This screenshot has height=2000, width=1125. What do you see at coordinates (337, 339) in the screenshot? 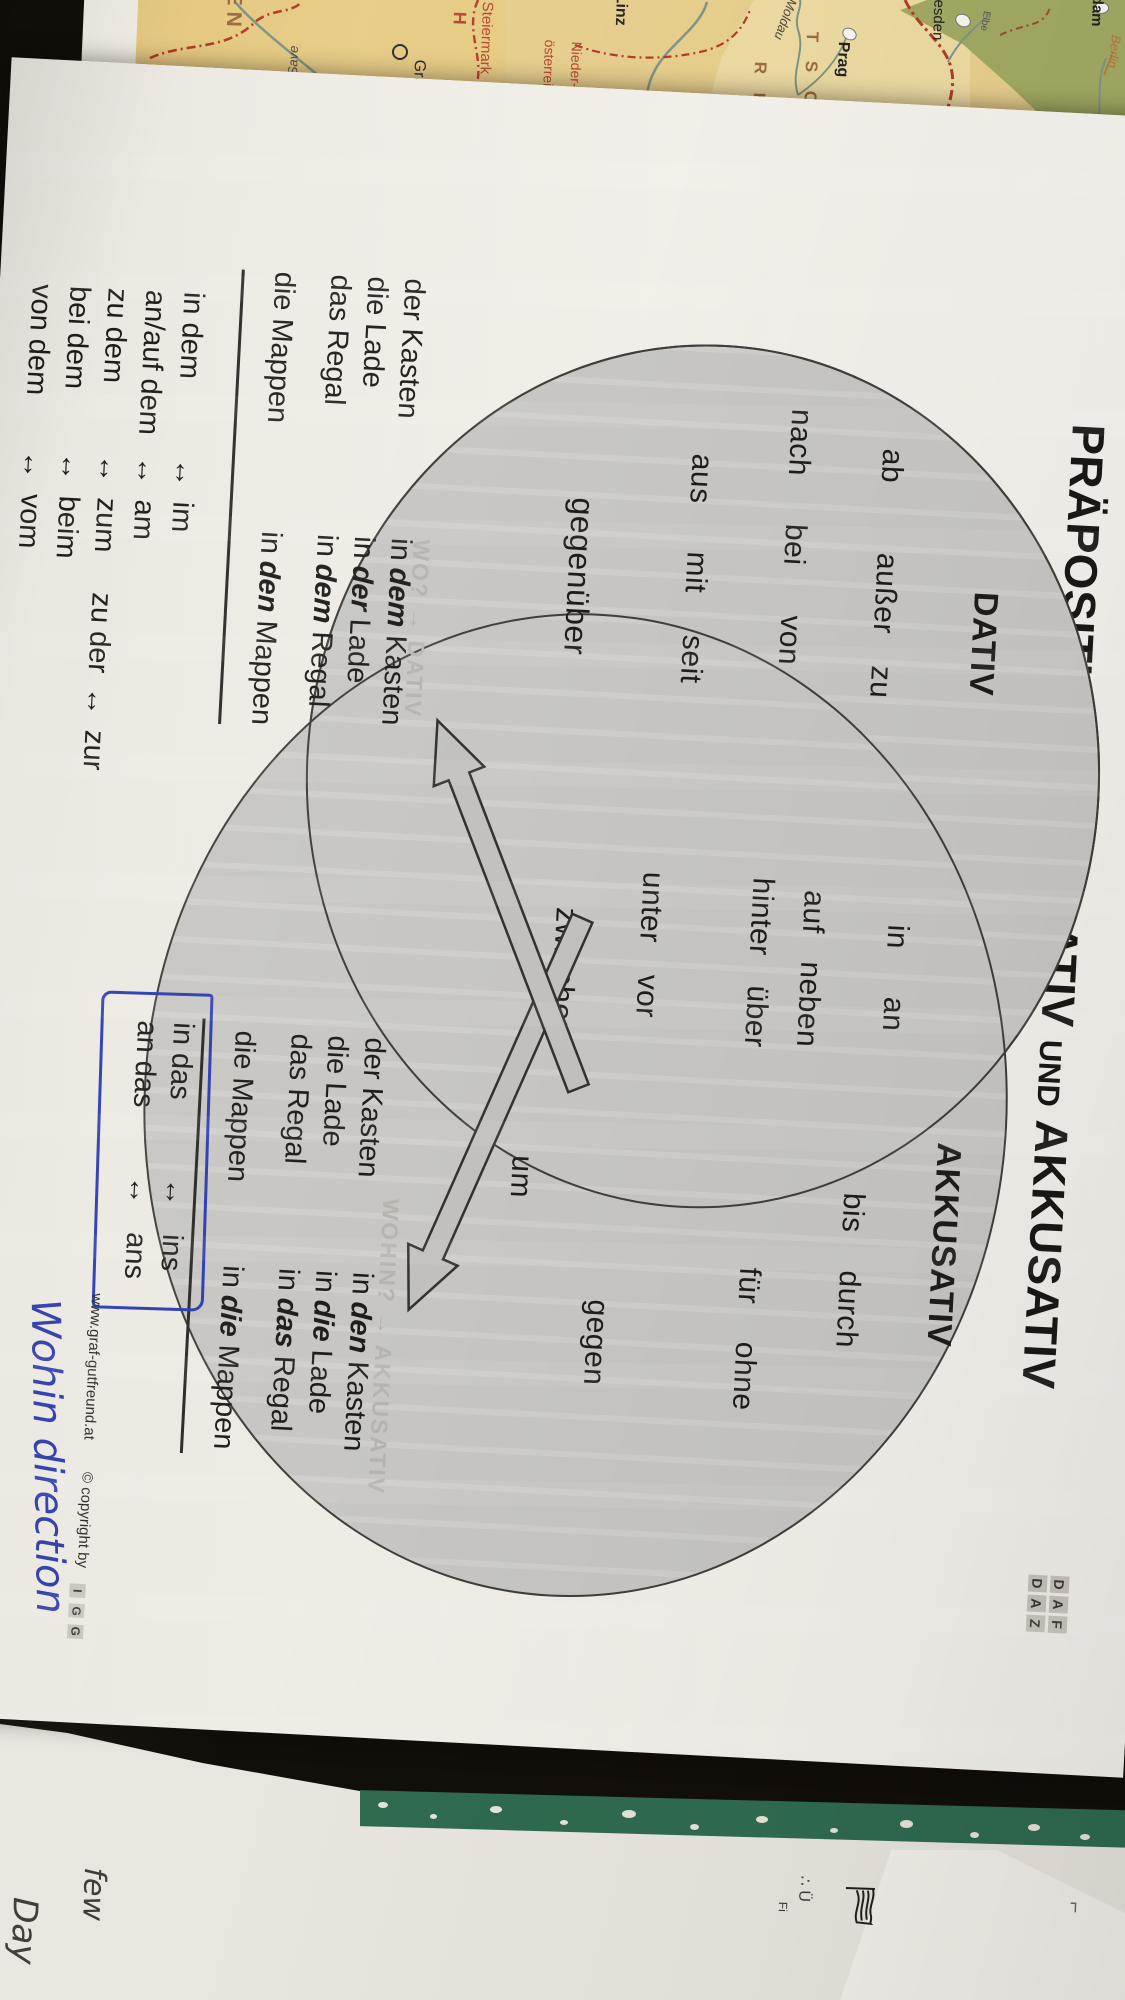
I see `wo-noun: das Regal` at bounding box center [337, 339].